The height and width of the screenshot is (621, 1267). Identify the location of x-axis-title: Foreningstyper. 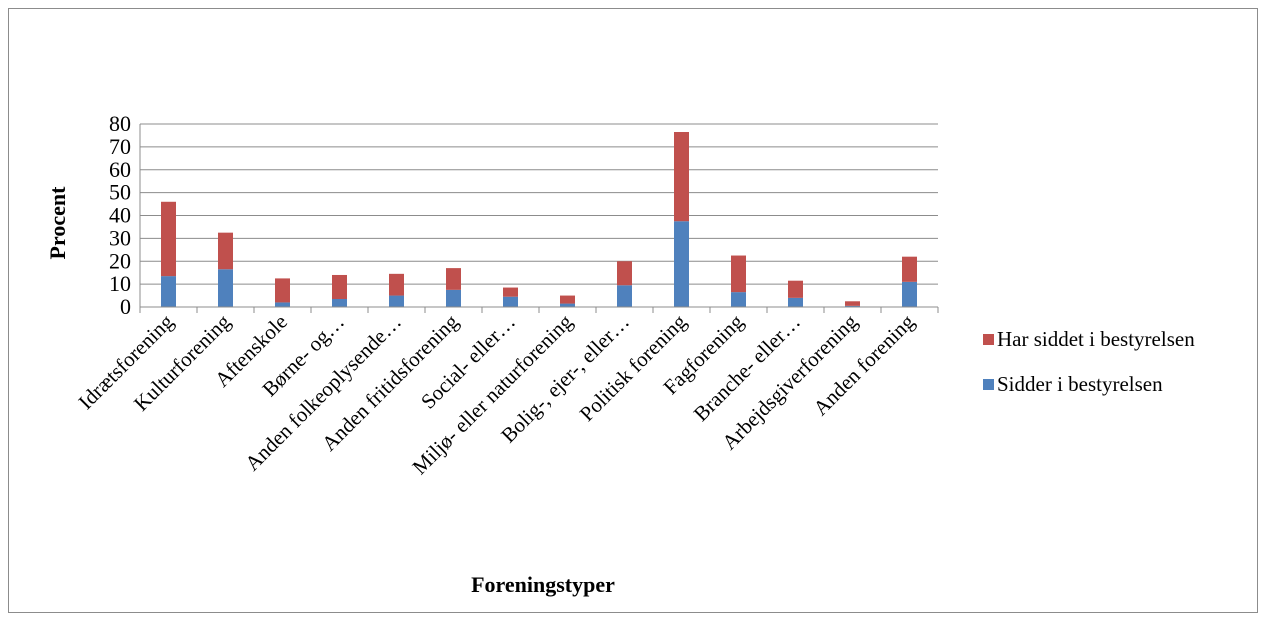
(543, 584).